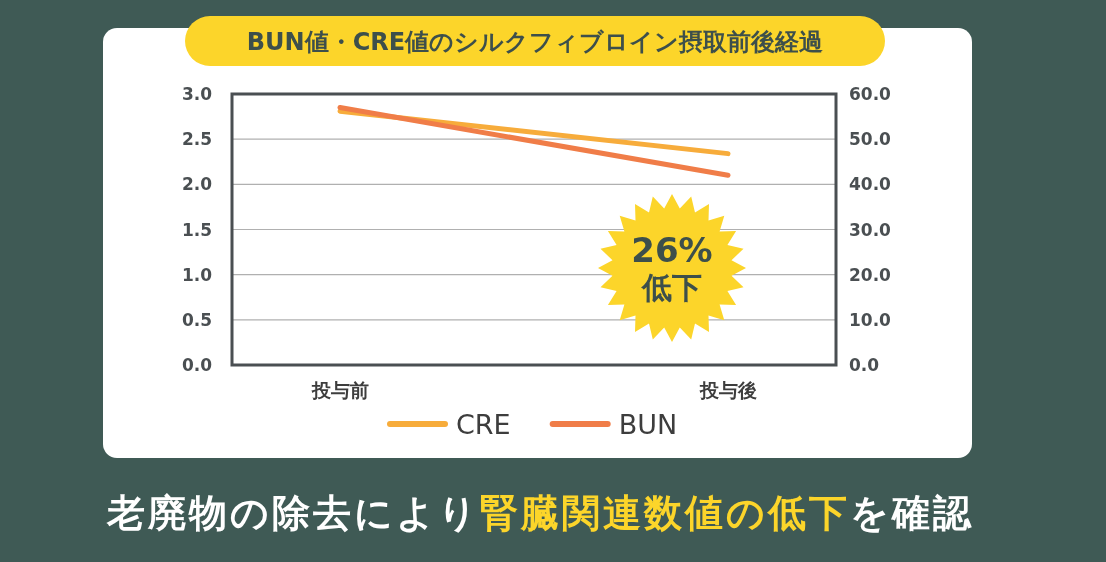 The width and height of the screenshot is (1106, 562). I want to click on y-tick-label: 2.0, so click(197, 184).